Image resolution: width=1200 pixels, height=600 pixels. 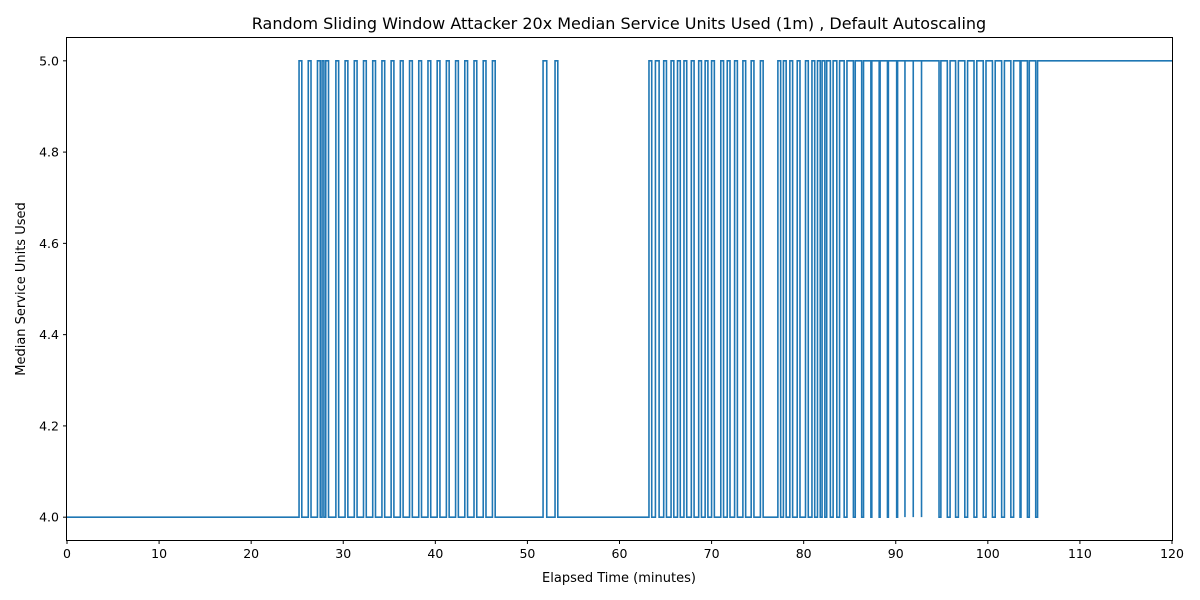 What do you see at coordinates (49, 517) in the screenshot?
I see `y-tick-label: 4.0` at bounding box center [49, 517].